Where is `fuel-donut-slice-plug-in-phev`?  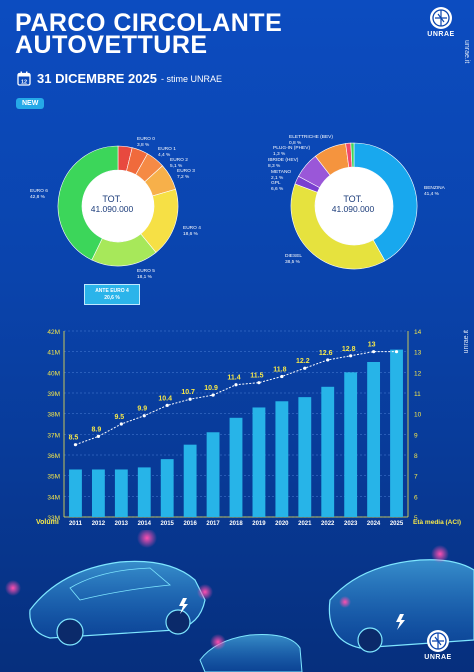
fuel-donut-slice-plug-in-phev is located at coordinates (349, 155).